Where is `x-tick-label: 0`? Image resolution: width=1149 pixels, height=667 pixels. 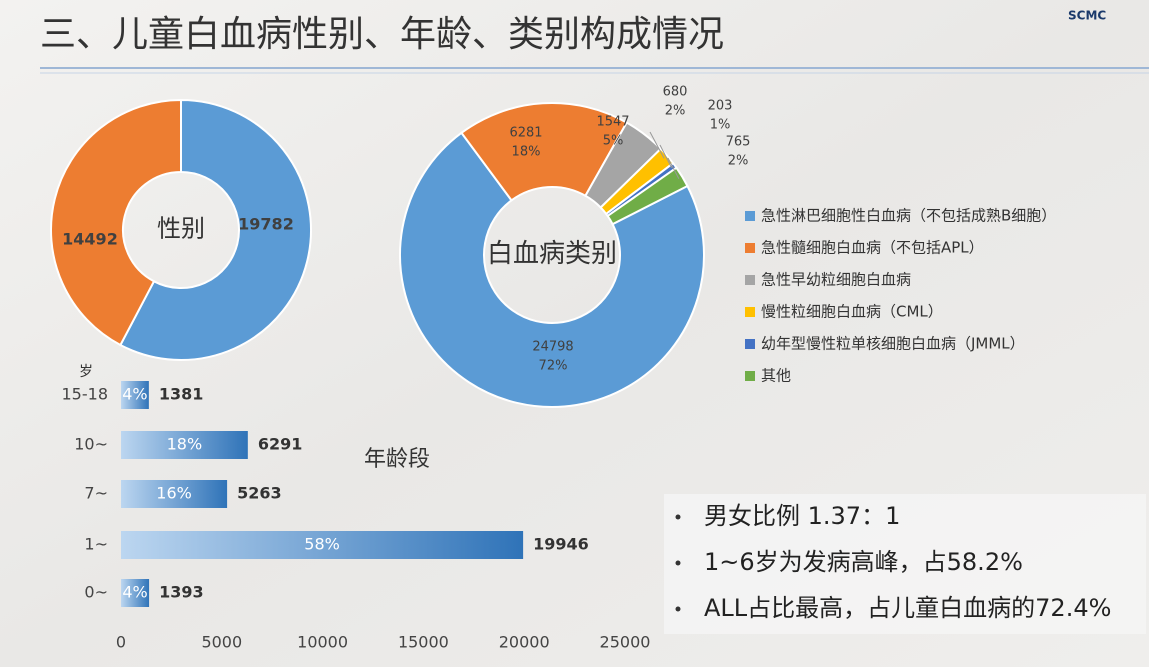 x-tick-label: 0 is located at coordinates (121, 642).